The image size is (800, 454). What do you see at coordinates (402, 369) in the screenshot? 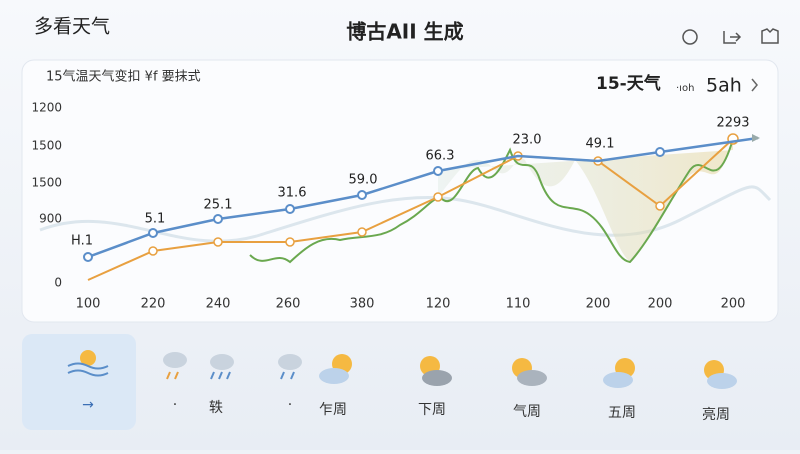
I see `weather-icons` at bounding box center [402, 369].